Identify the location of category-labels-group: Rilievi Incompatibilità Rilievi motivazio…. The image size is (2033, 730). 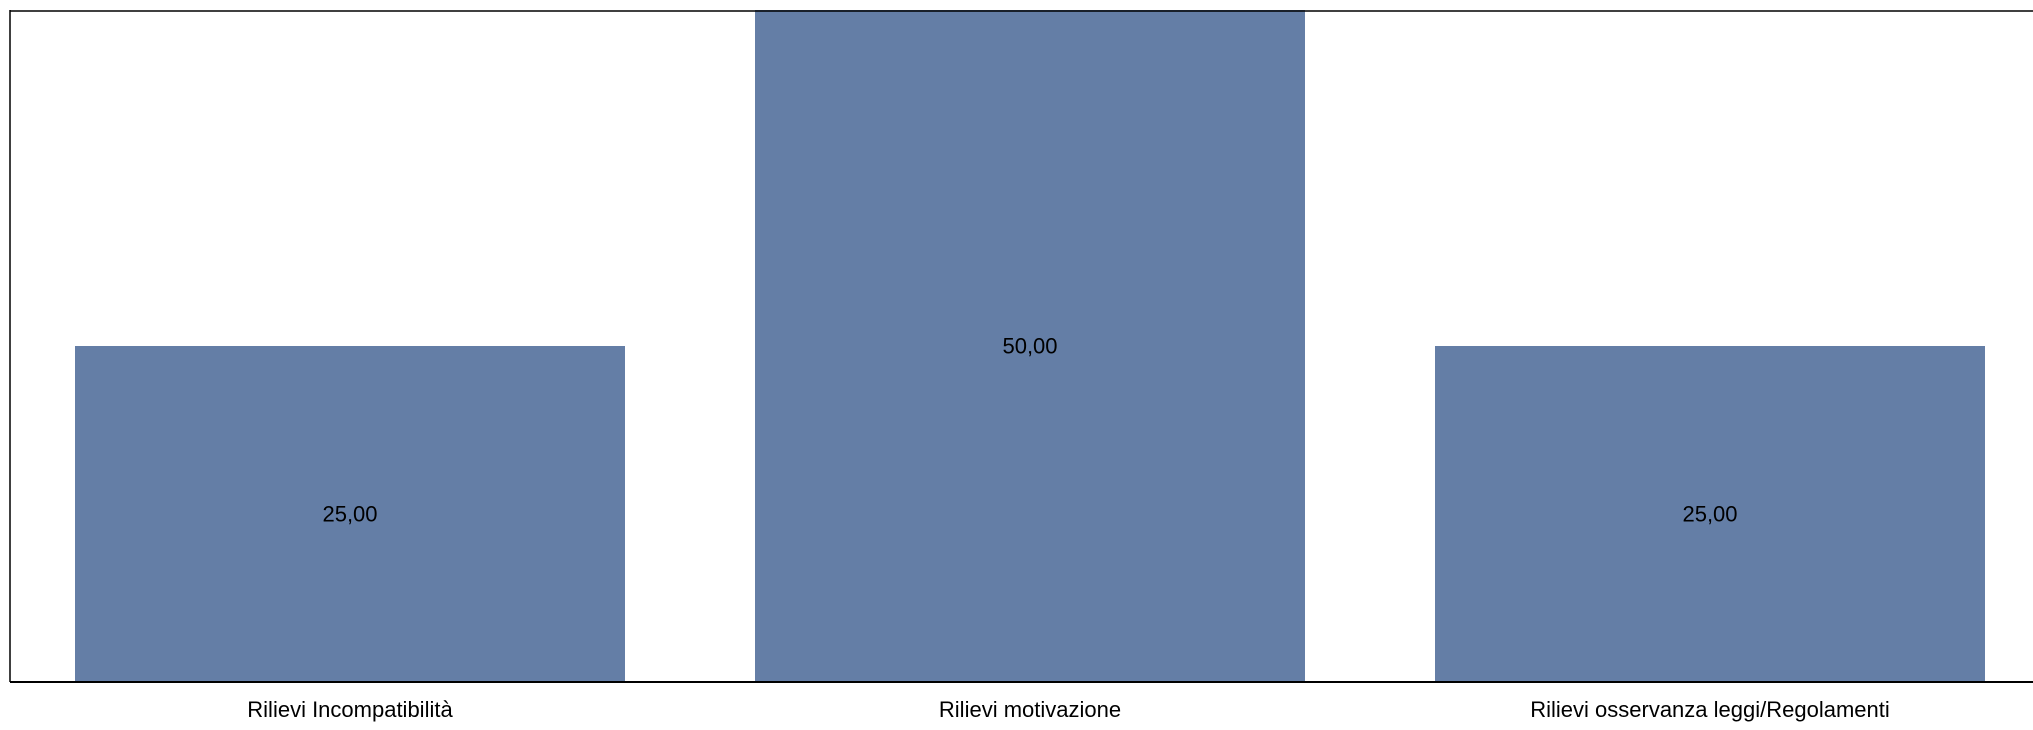
(1068, 709).